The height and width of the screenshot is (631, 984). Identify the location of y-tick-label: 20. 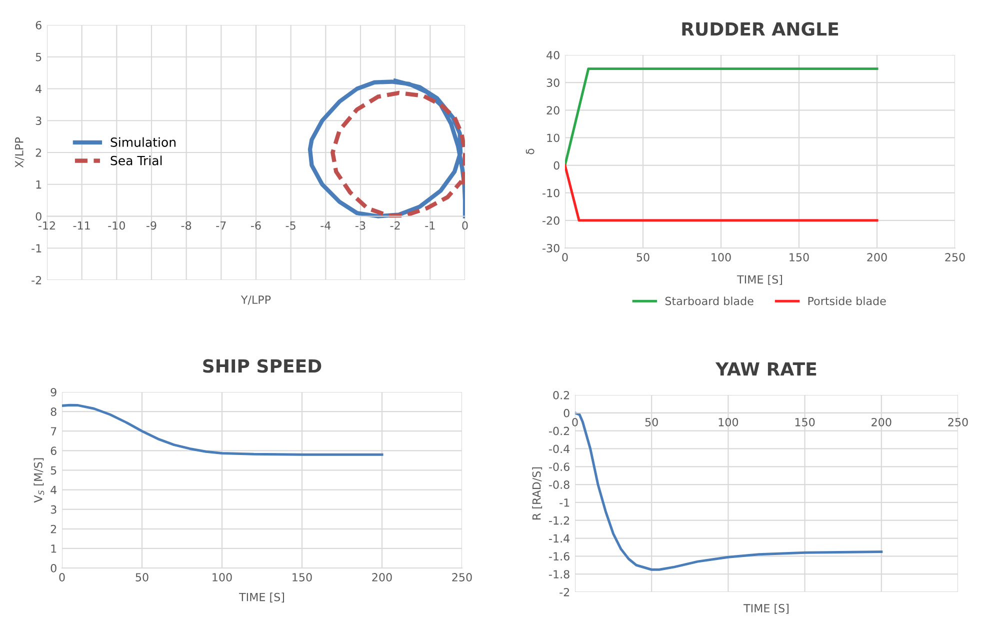
(553, 110).